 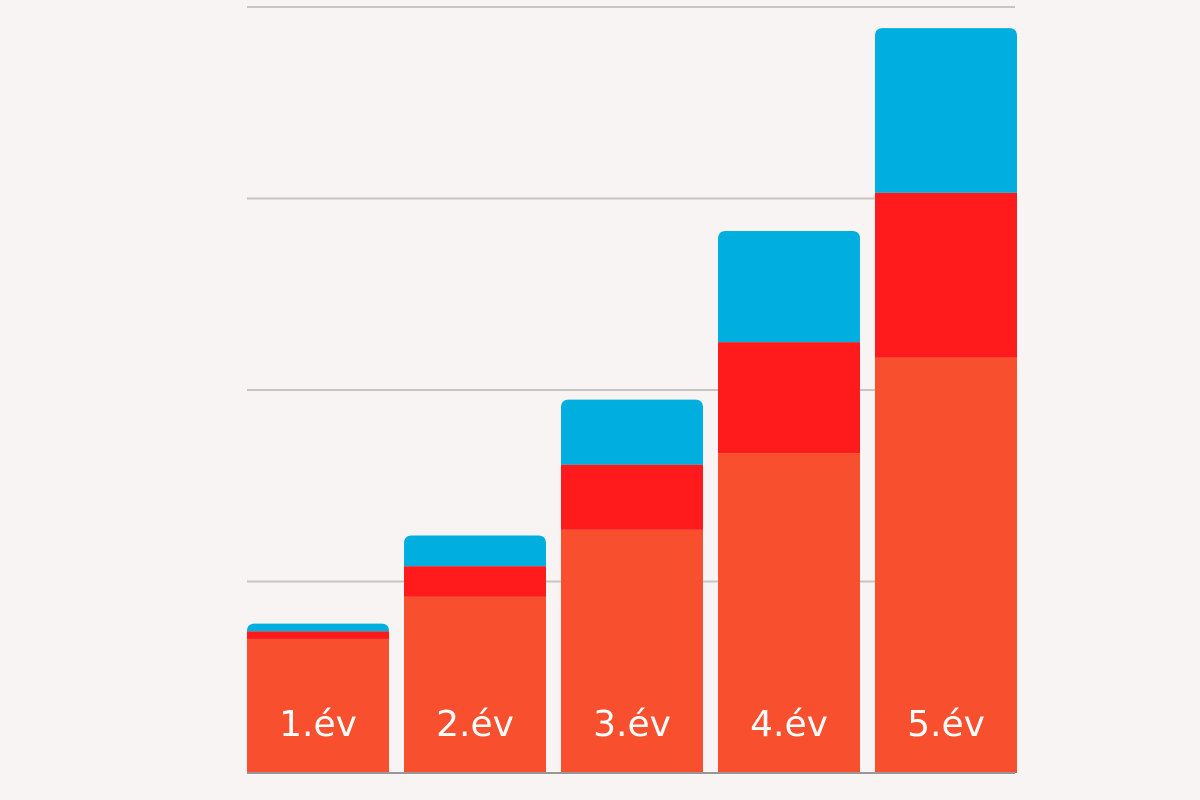 I want to click on category-label-2: 2.év, so click(x=475, y=724).